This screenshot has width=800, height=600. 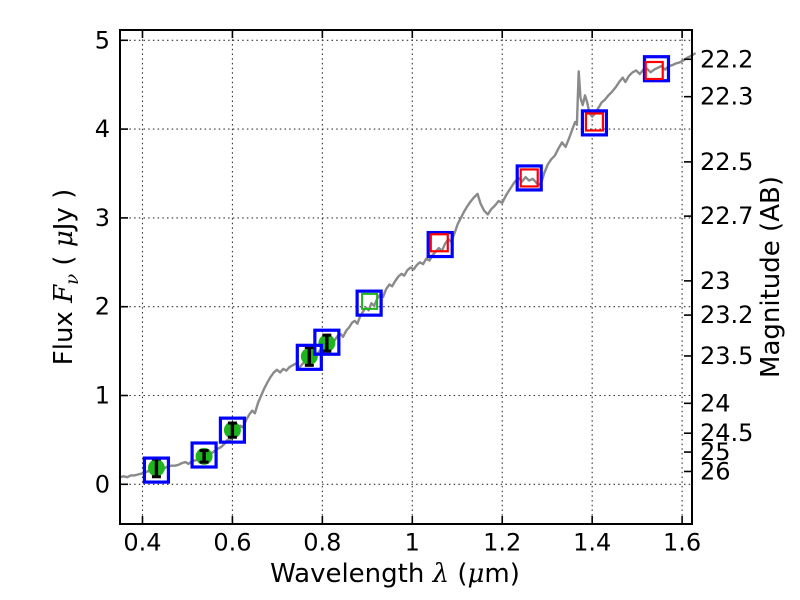 I want to click on y-tick-label-magnitude: 24.5, so click(x=726, y=433).